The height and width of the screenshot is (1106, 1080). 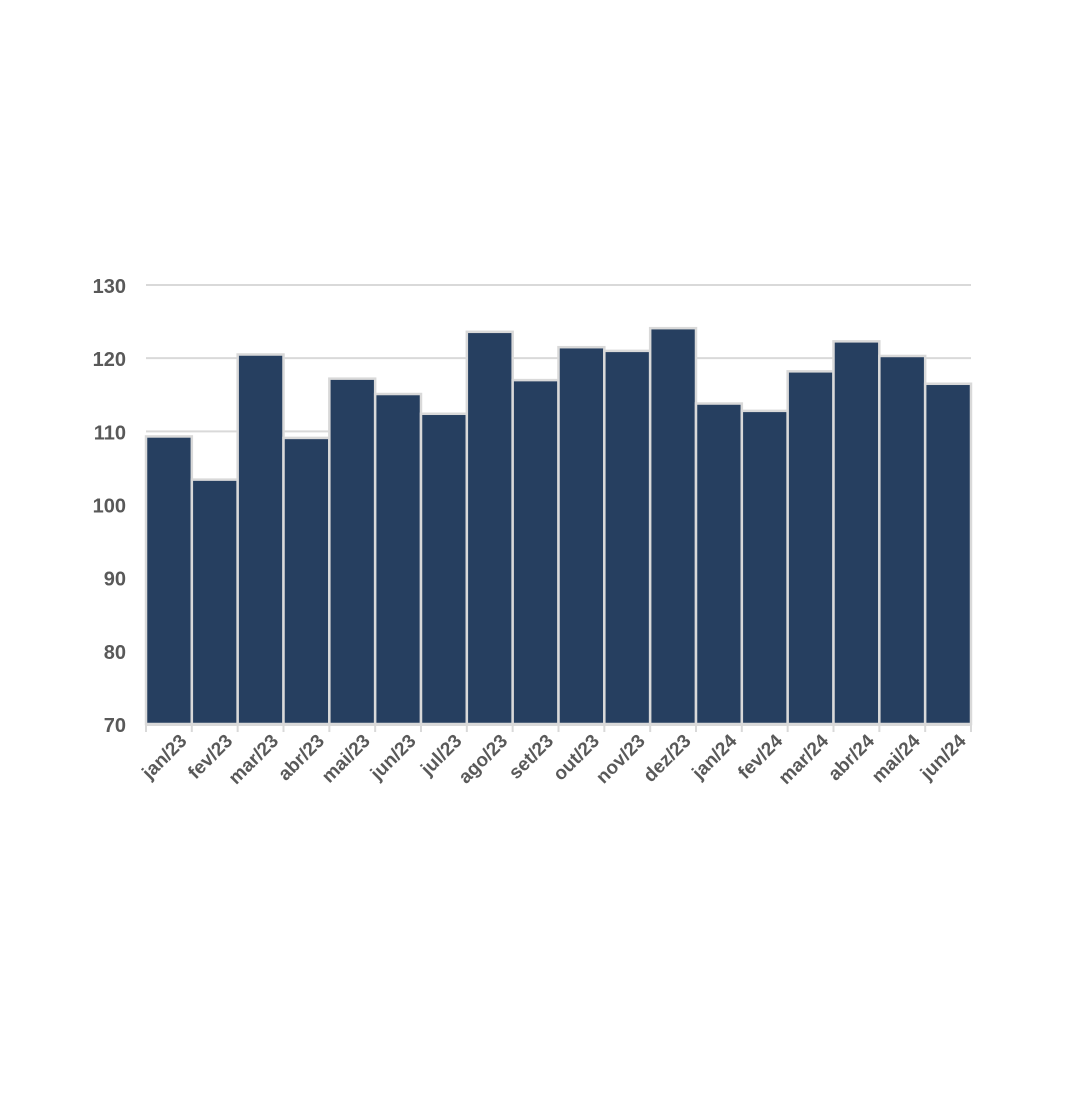 What do you see at coordinates (620, 759) in the screenshot?
I see `x-tick-label: nov/23` at bounding box center [620, 759].